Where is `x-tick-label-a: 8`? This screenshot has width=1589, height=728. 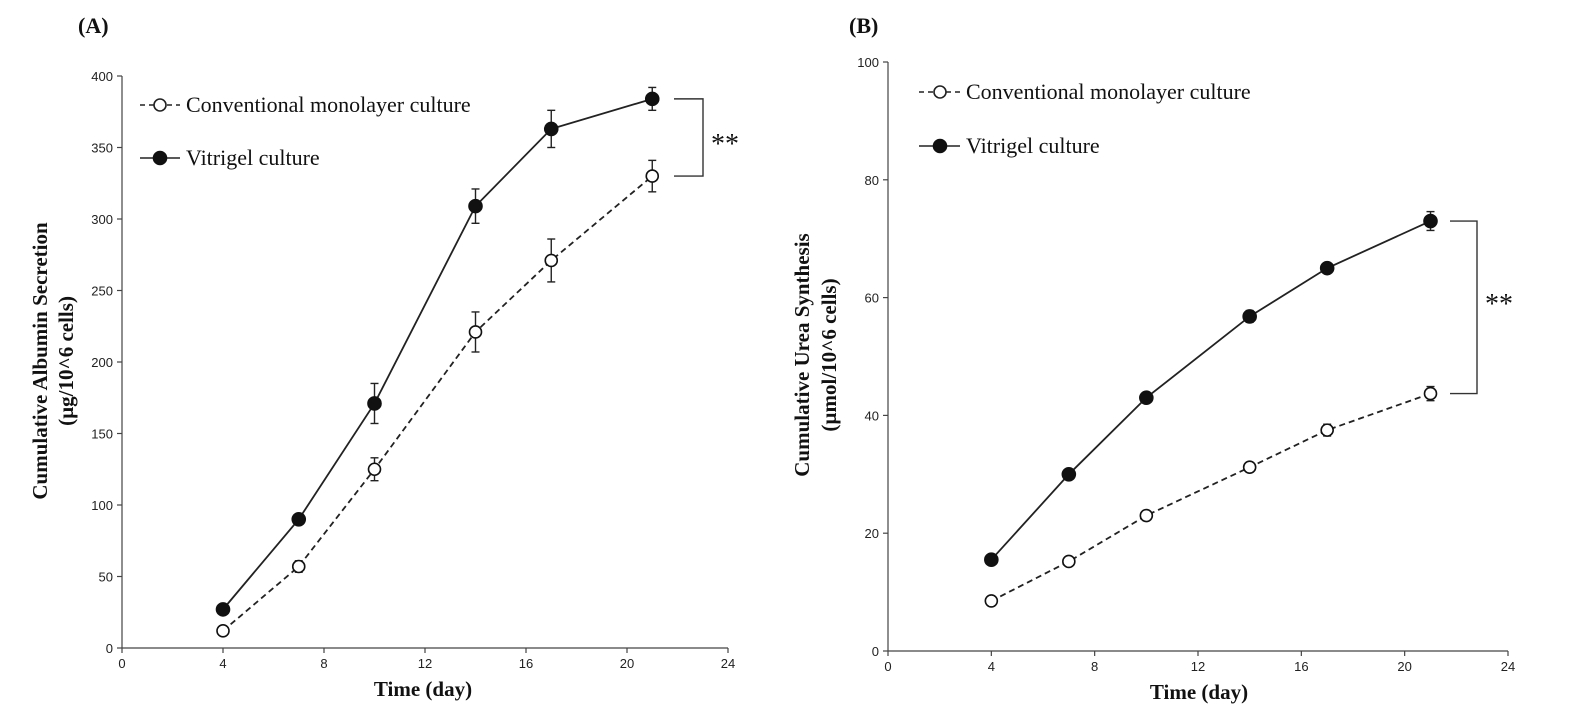 x-tick-label-a: 8 is located at coordinates (323, 663).